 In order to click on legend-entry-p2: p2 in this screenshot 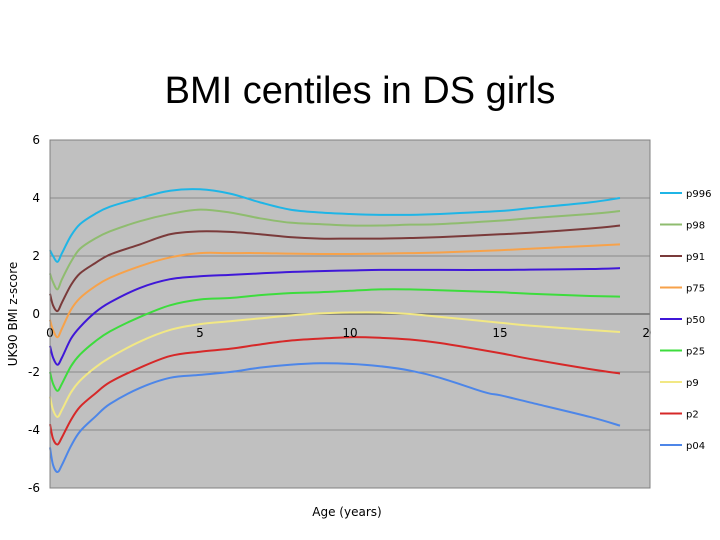, I will do `click(679, 415)`.